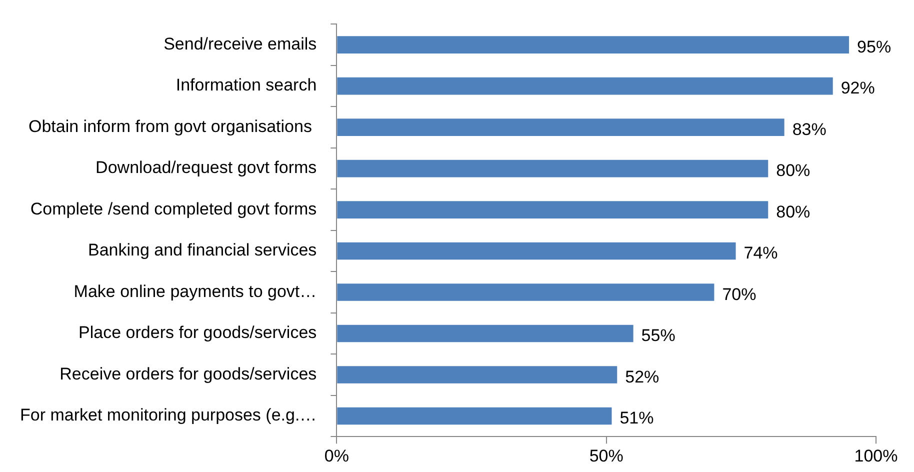  What do you see at coordinates (857, 88) in the screenshot?
I see `data-label: 92%` at bounding box center [857, 88].